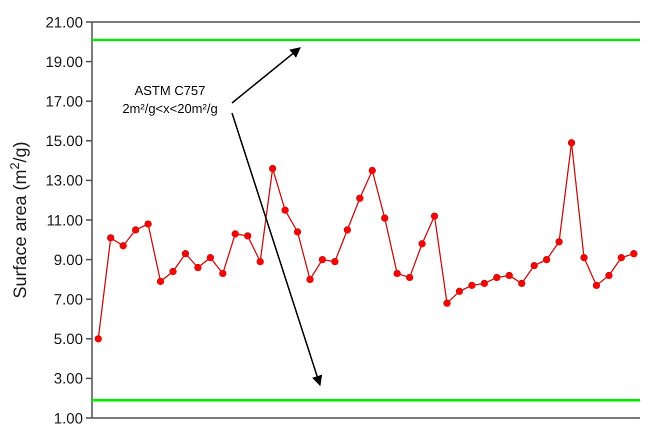 The image size is (648, 436). Describe the element at coordinates (170, 108) in the screenshot. I see `annotation: 2m²/g<x<20m²/g` at that location.